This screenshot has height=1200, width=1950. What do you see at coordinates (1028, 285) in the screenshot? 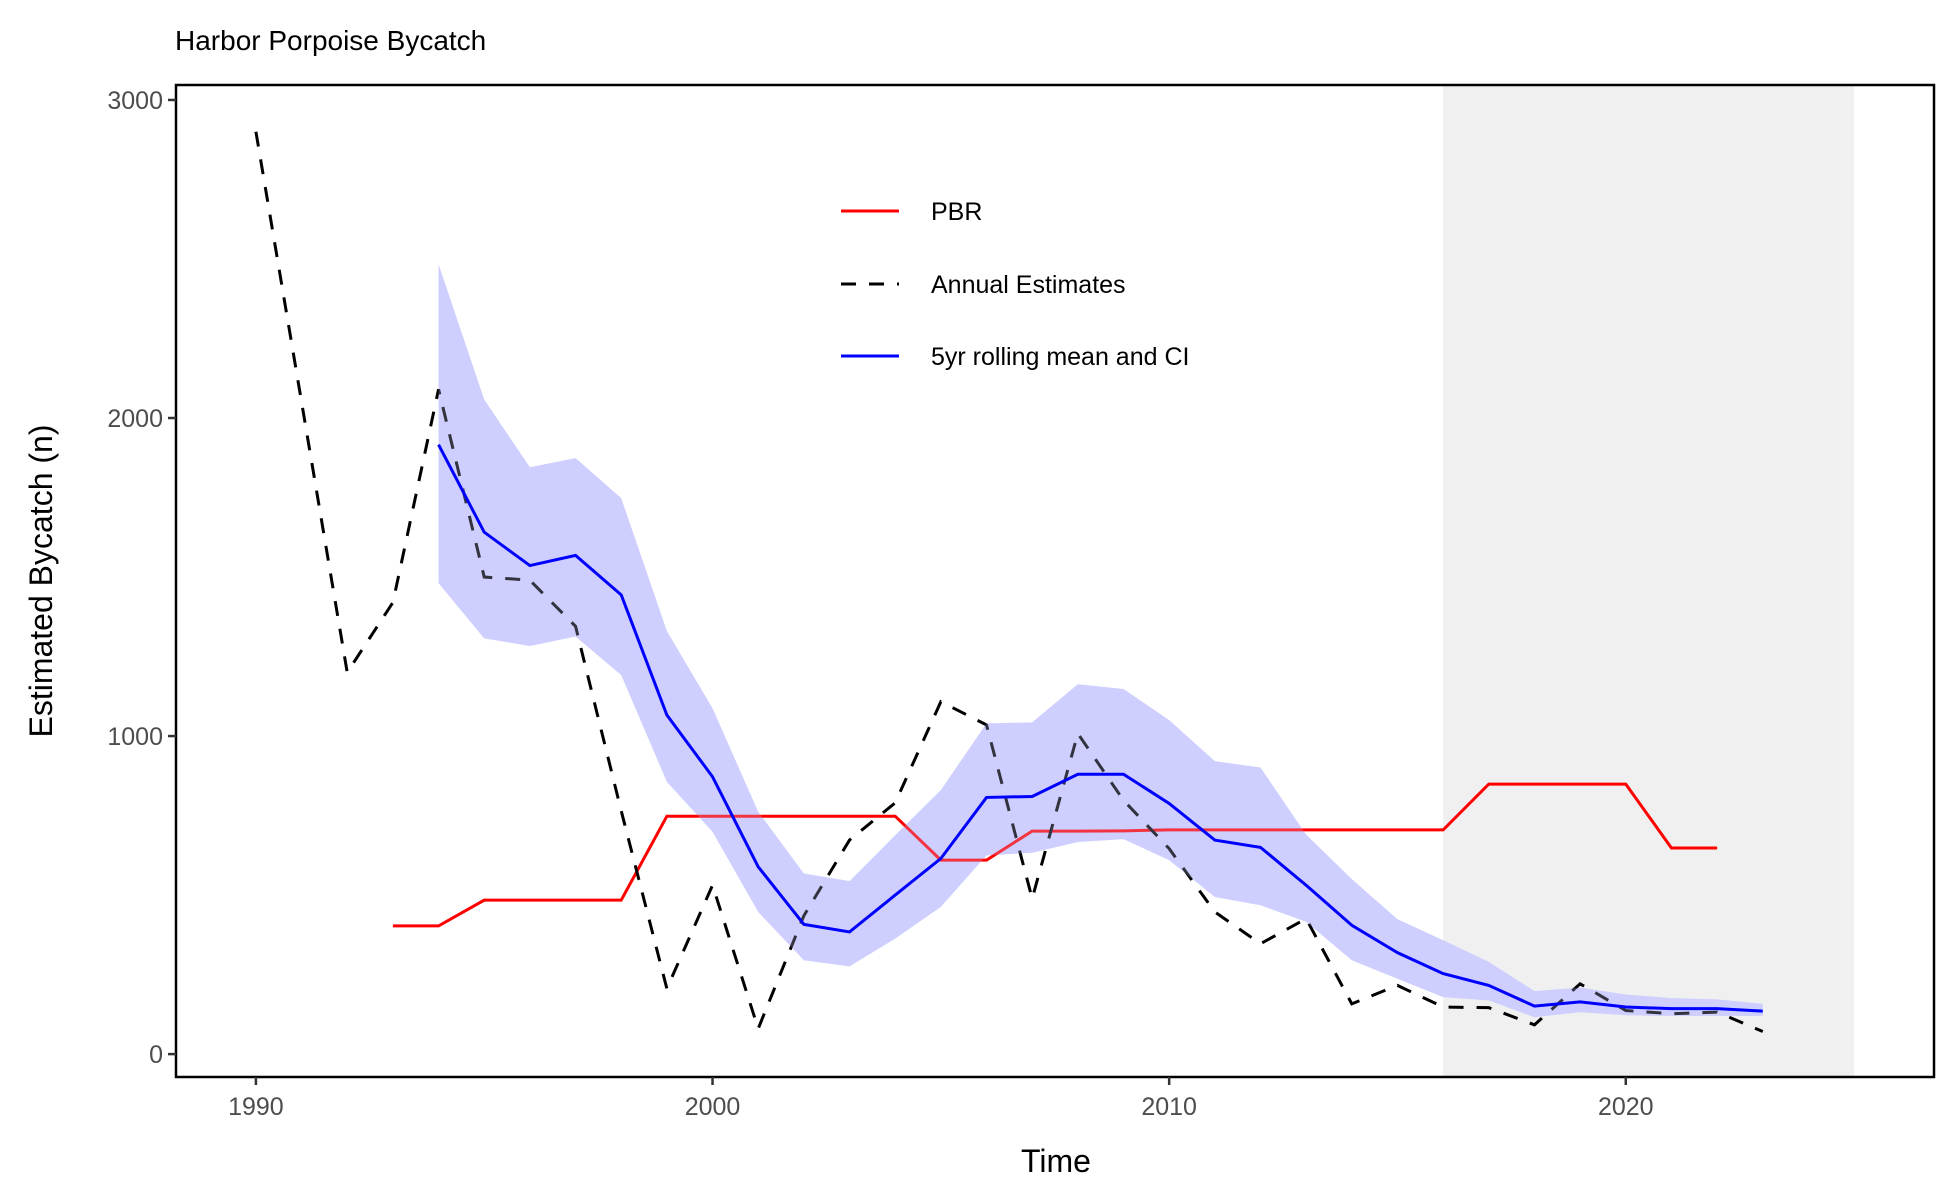
I see `legend-label-annual: Annual Estimates` at bounding box center [1028, 285].